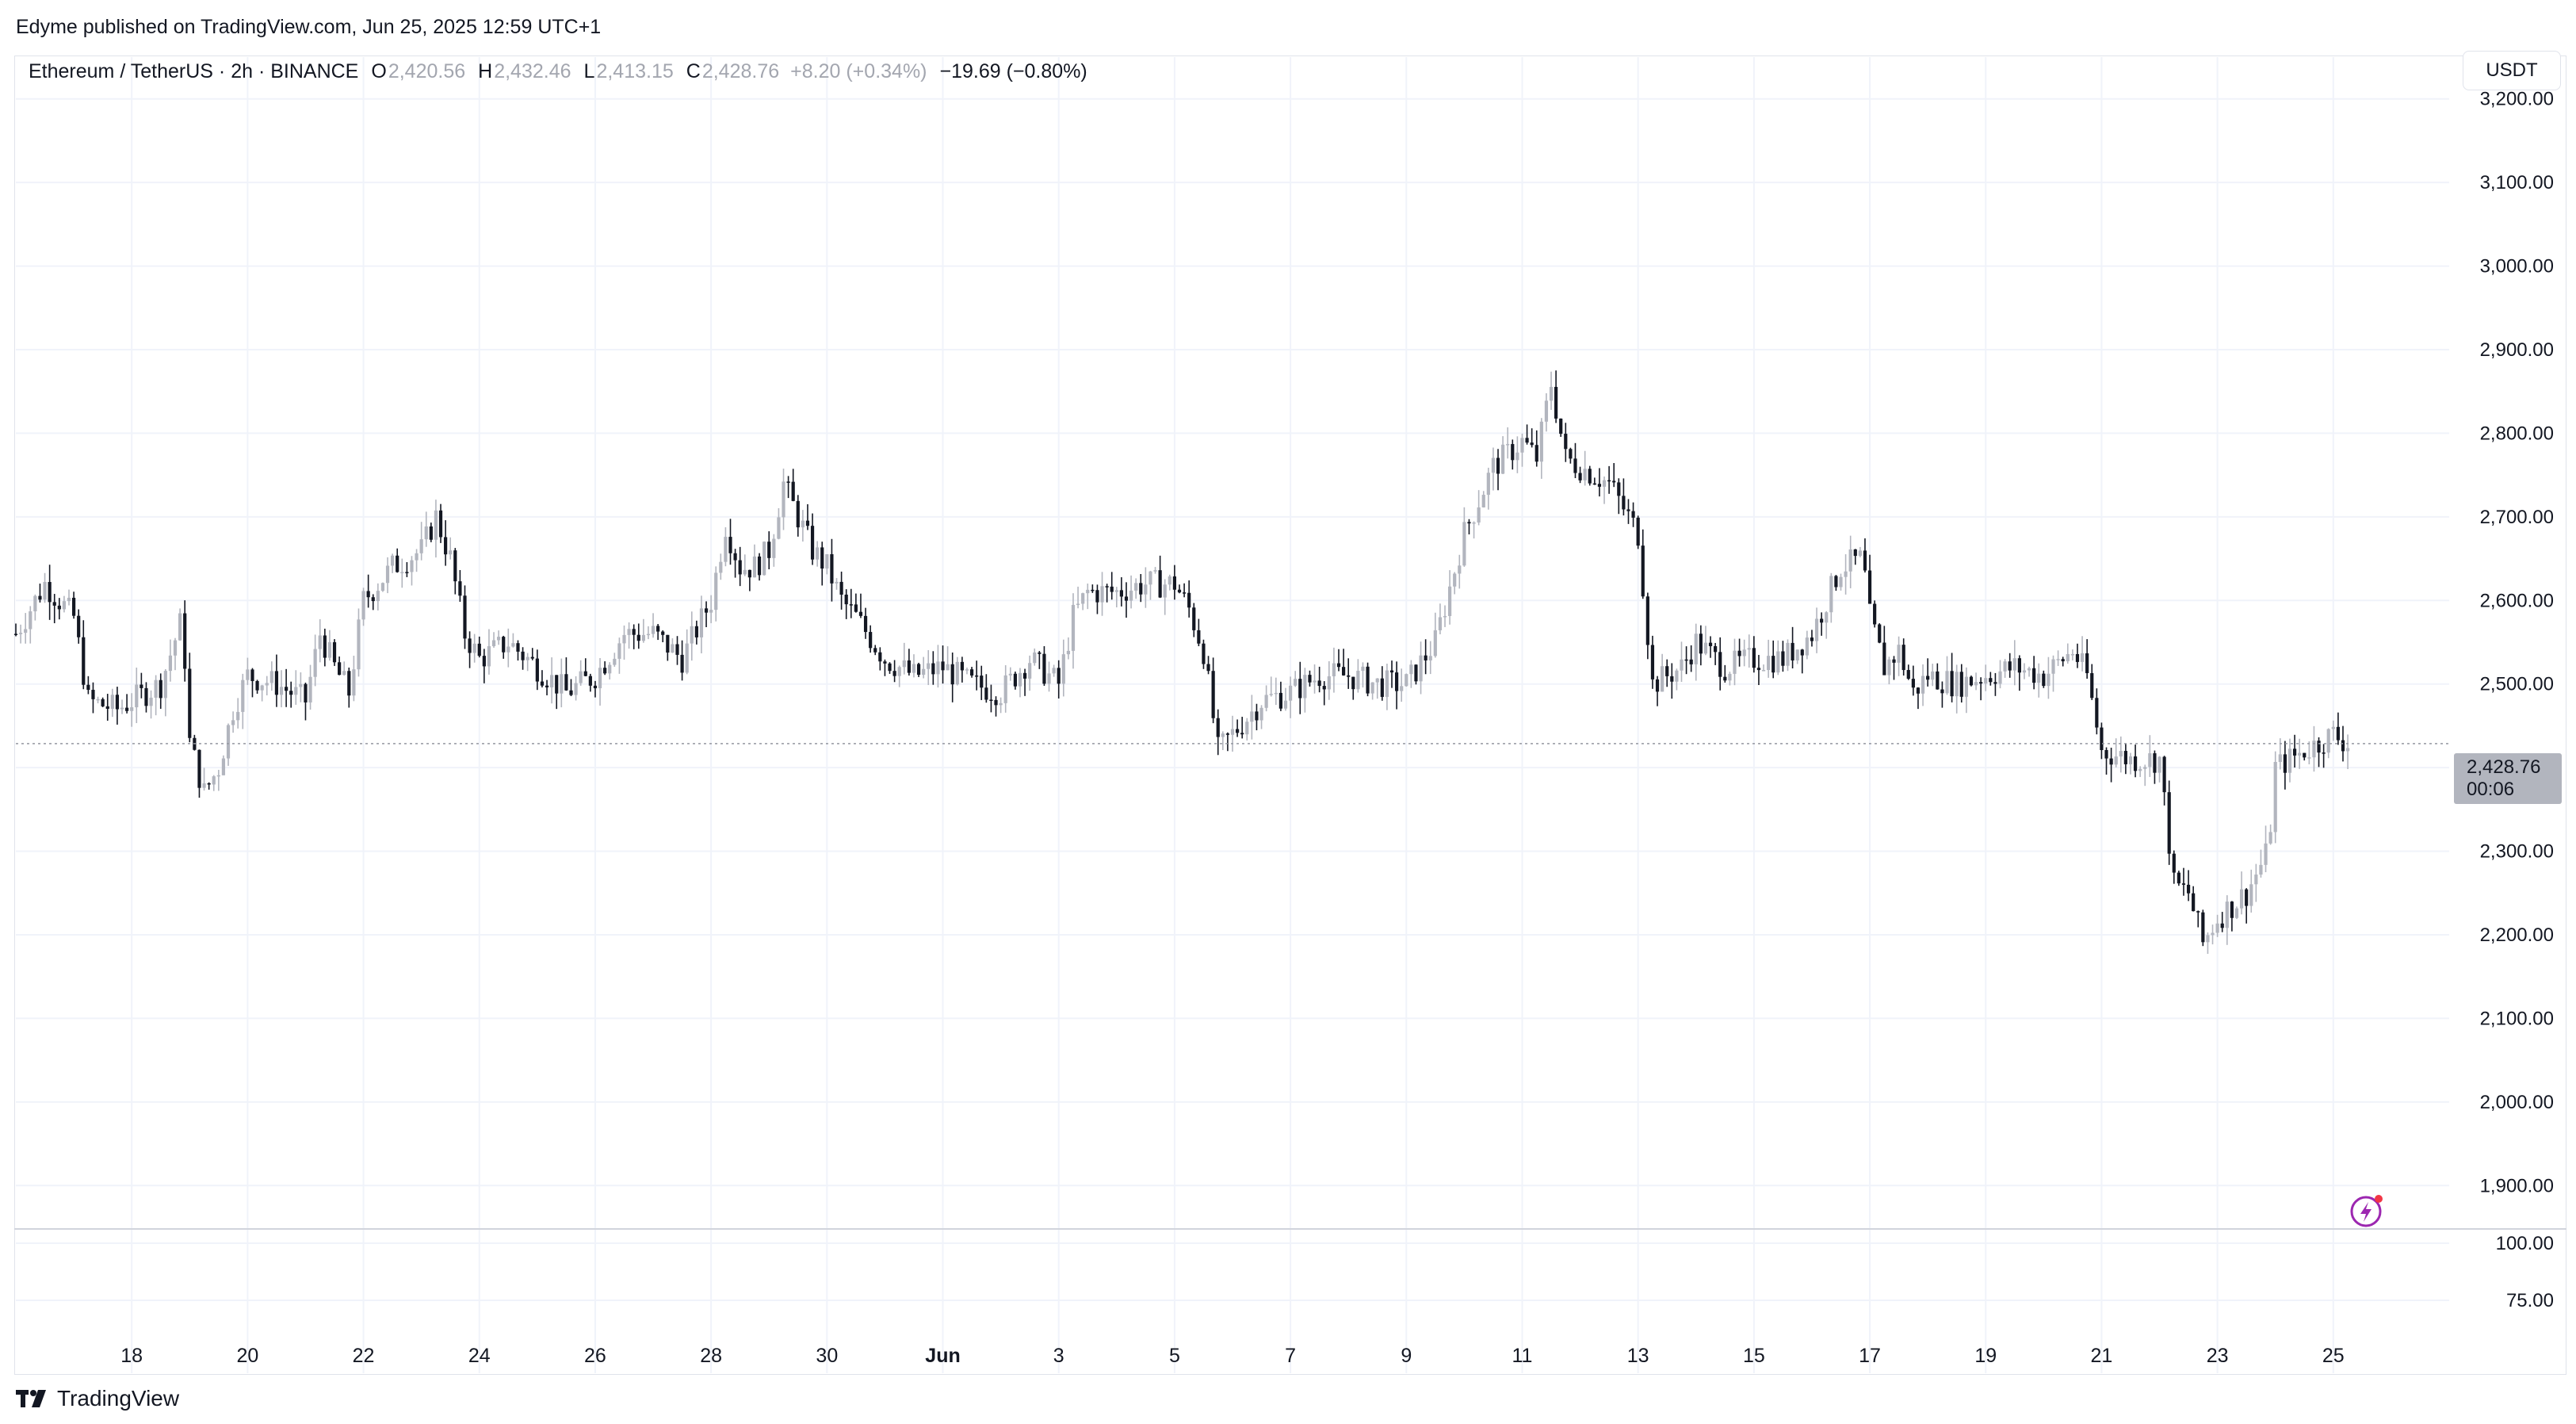 The image size is (2576, 1424). What do you see at coordinates (2512, 70) in the screenshot?
I see `currency-button: USDT` at bounding box center [2512, 70].